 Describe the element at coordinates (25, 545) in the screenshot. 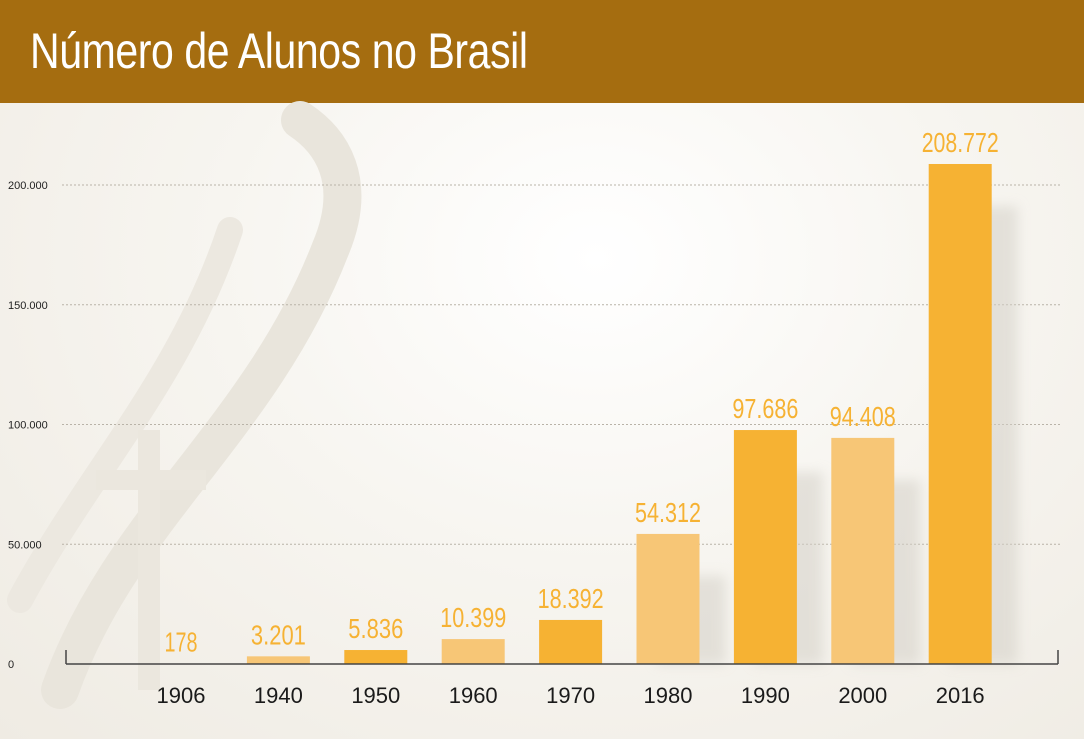

I see `y-tick-label: 50.000` at that location.